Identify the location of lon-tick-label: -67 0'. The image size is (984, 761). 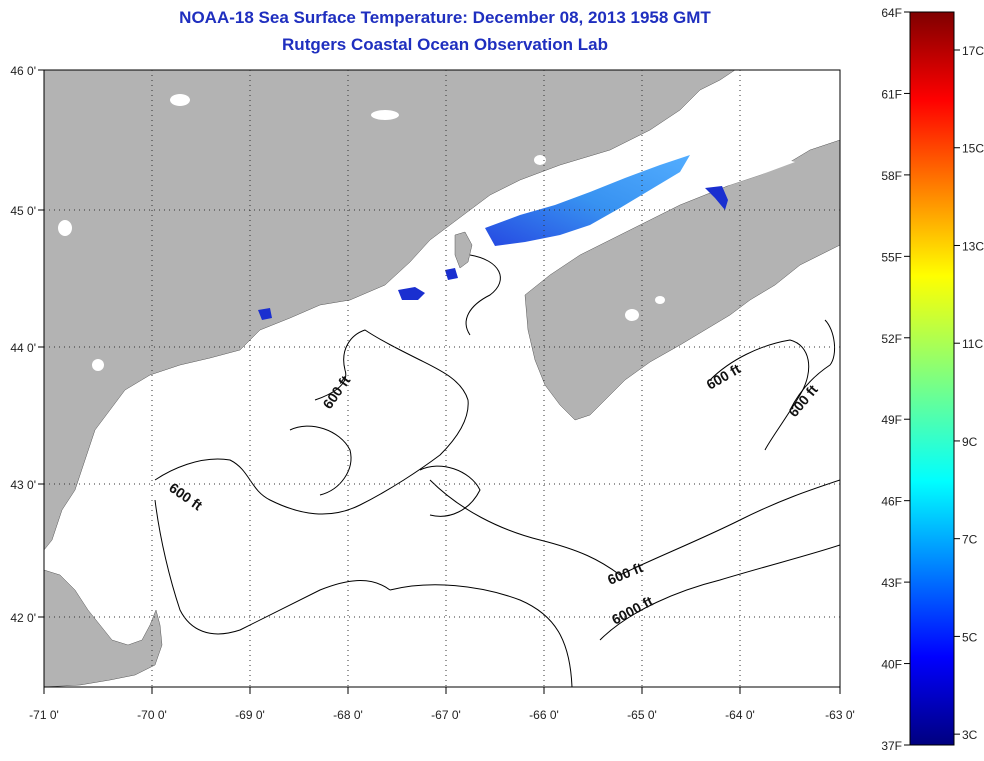
(446, 715).